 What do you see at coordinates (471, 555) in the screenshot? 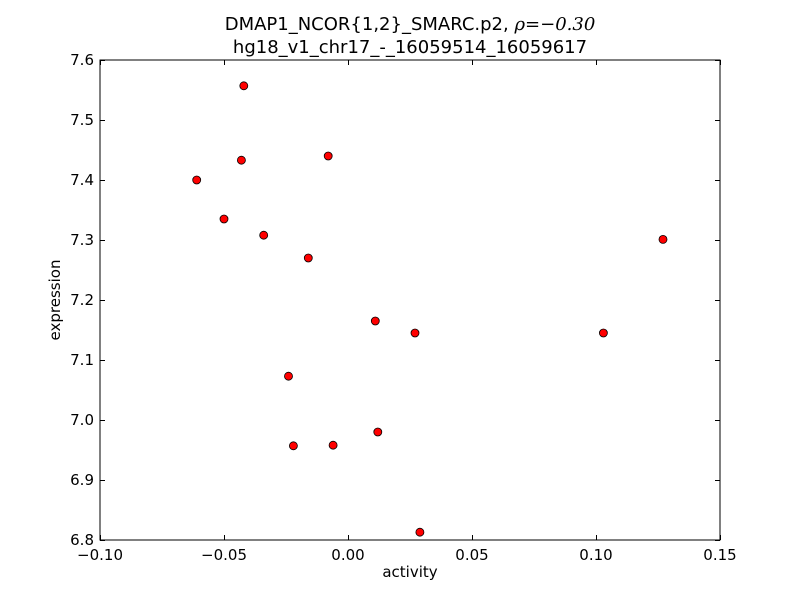
I see `x-tick-label: 0.05` at bounding box center [471, 555].